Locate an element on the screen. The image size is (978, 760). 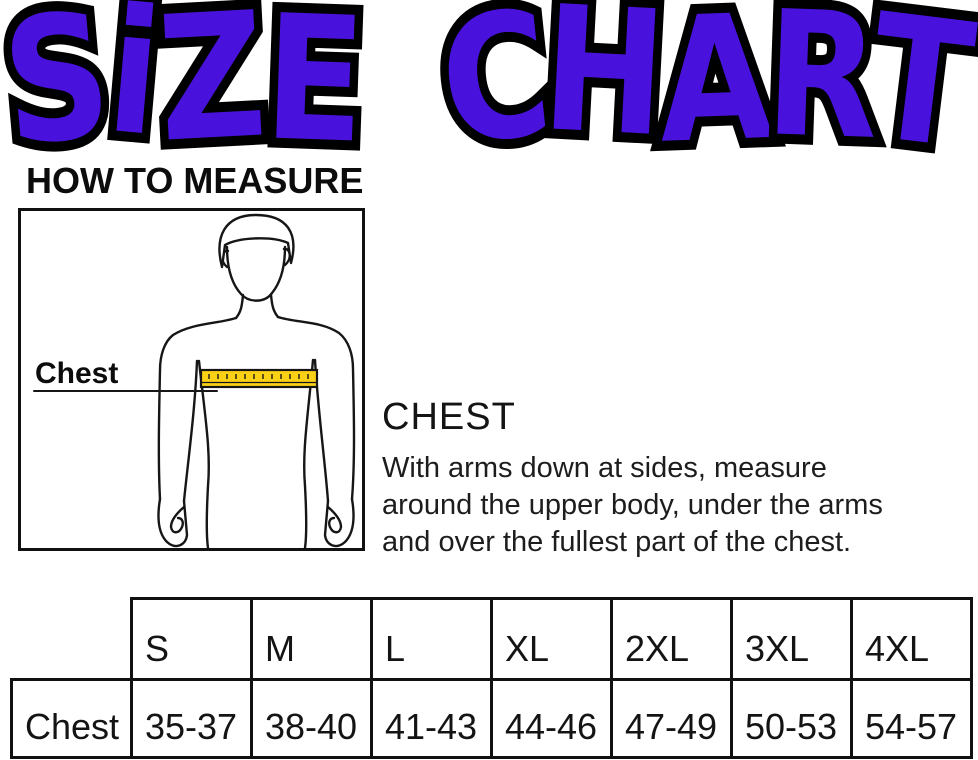
size-table-corner-cell is located at coordinates (71, 639).